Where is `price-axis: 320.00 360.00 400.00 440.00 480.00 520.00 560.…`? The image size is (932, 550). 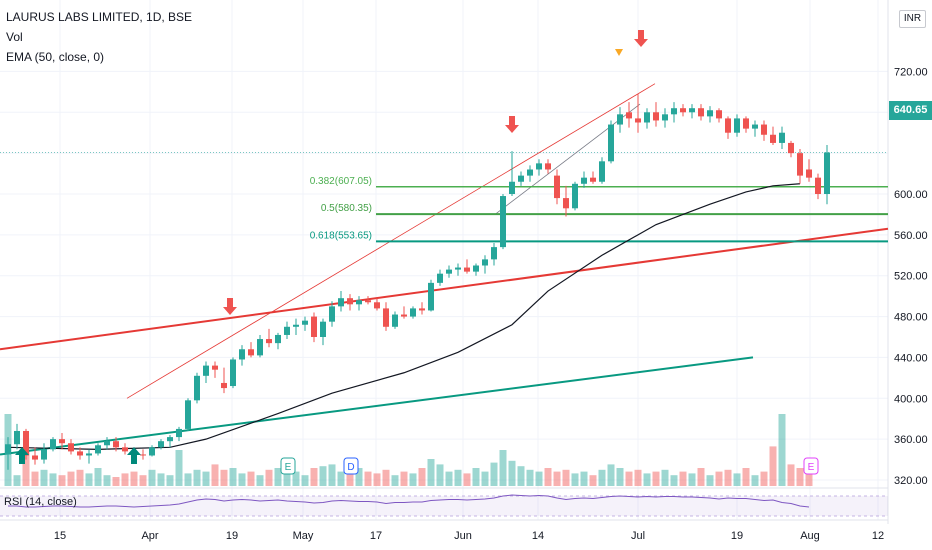 price-axis: 320.00 360.00 400.00 440.00 480.00 520.00 560.… is located at coordinates (911, 276).